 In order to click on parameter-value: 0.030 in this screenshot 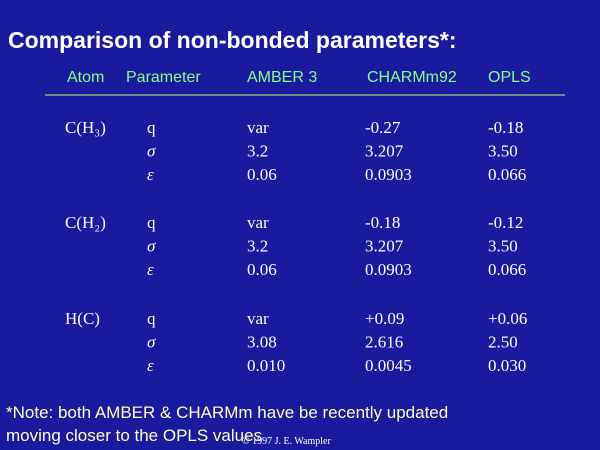, I will do `click(507, 365)`.